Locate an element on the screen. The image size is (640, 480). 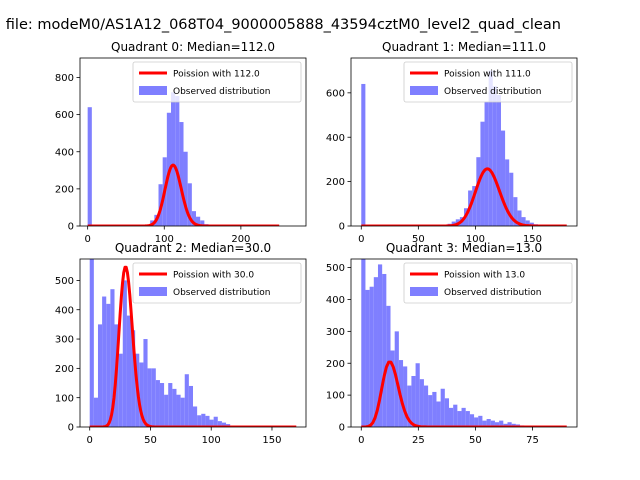
y-tick-label: 800 is located at coordinates (64, 78).